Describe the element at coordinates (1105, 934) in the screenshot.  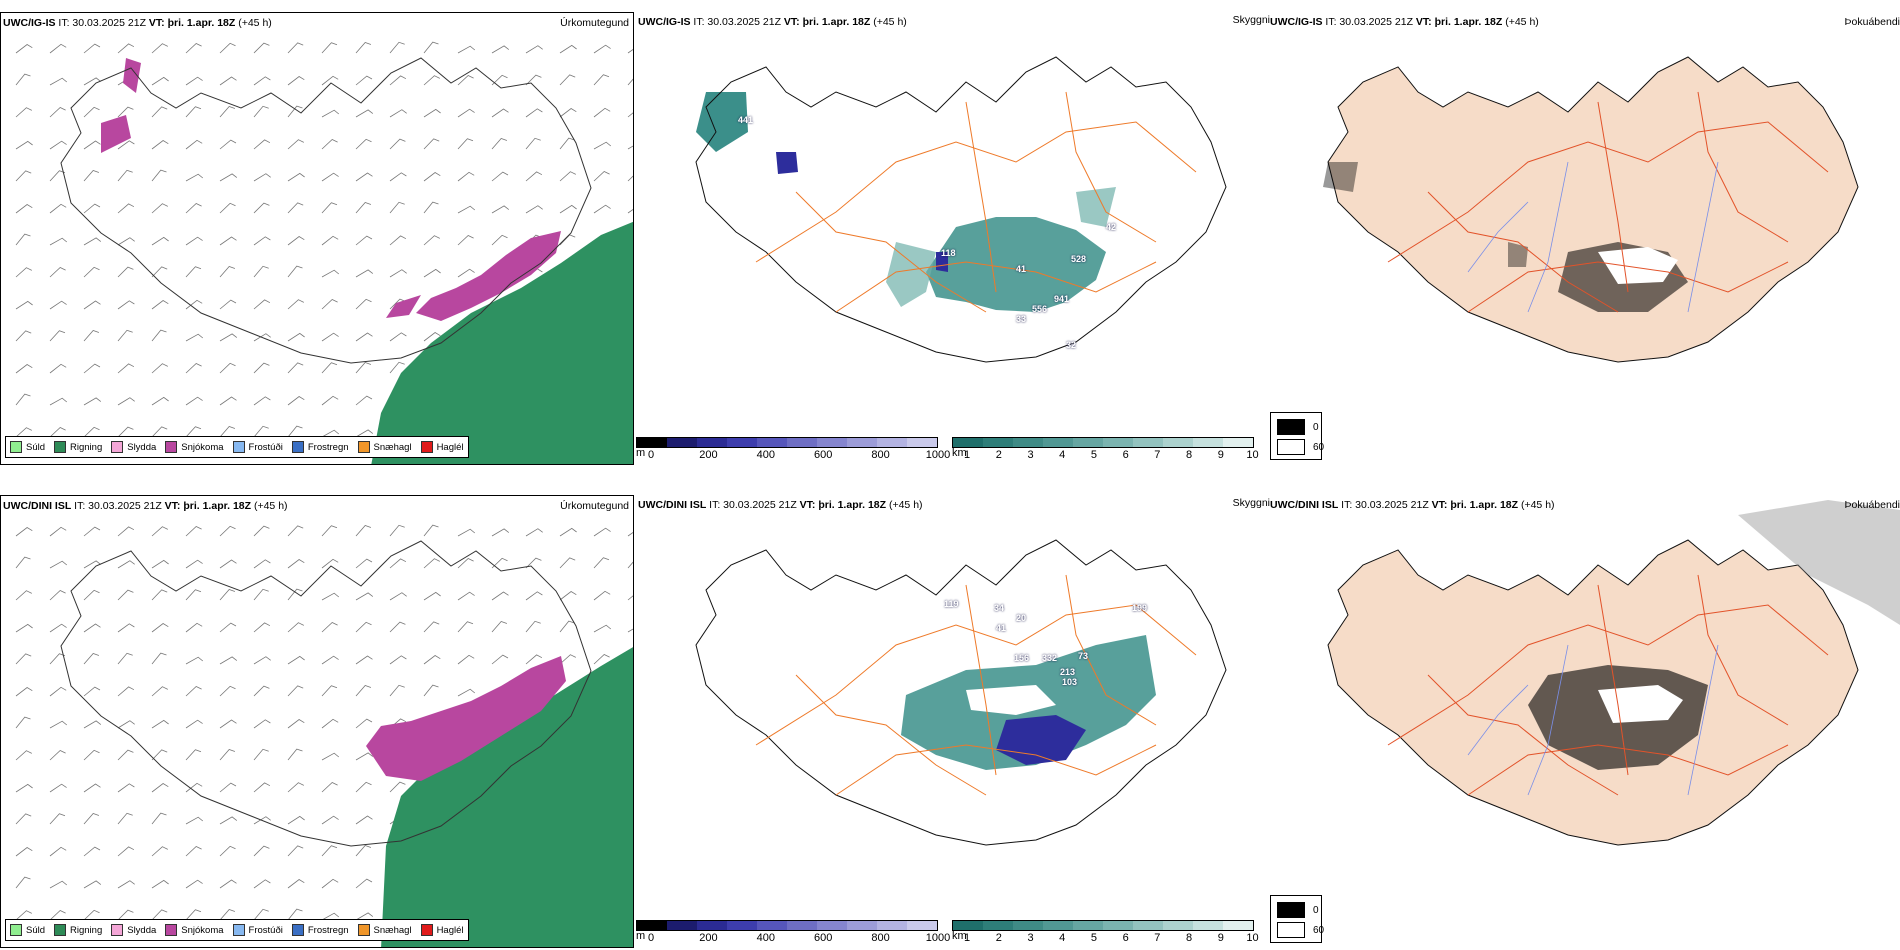
I see `visibility-colorbar: km 1 2 3 4 5 6 7 8 9 10` at that location.